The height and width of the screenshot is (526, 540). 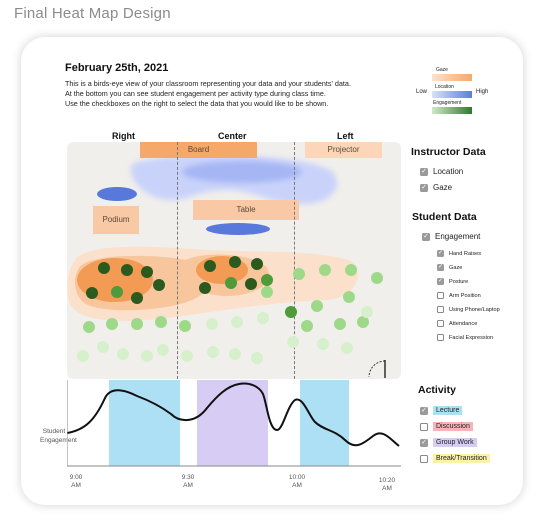 What do you see at coordinates (117, 68) in the screenshot?
I see `report-date: February 25th, 2021` at bounding box center [117, 68].